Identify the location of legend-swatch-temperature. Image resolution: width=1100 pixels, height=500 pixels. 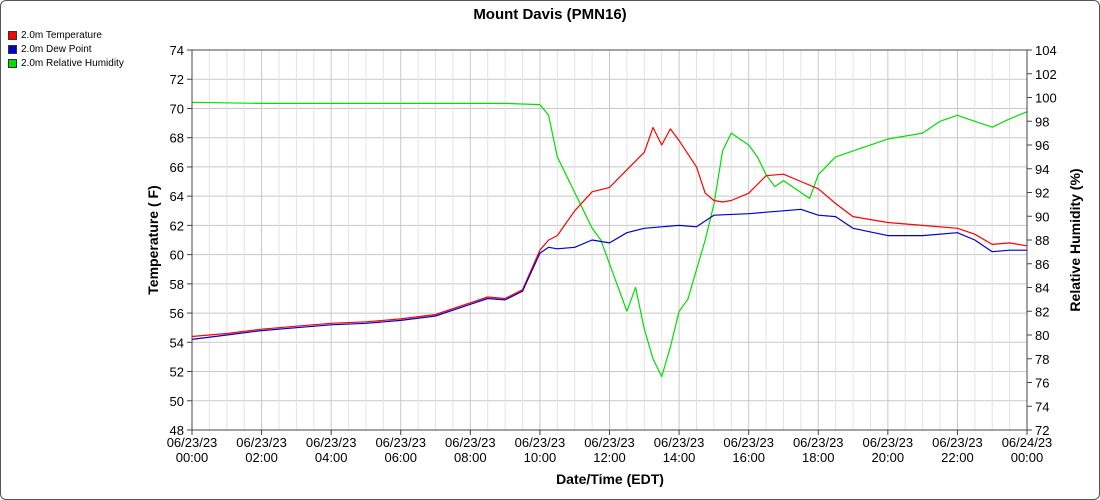
(12, 35).